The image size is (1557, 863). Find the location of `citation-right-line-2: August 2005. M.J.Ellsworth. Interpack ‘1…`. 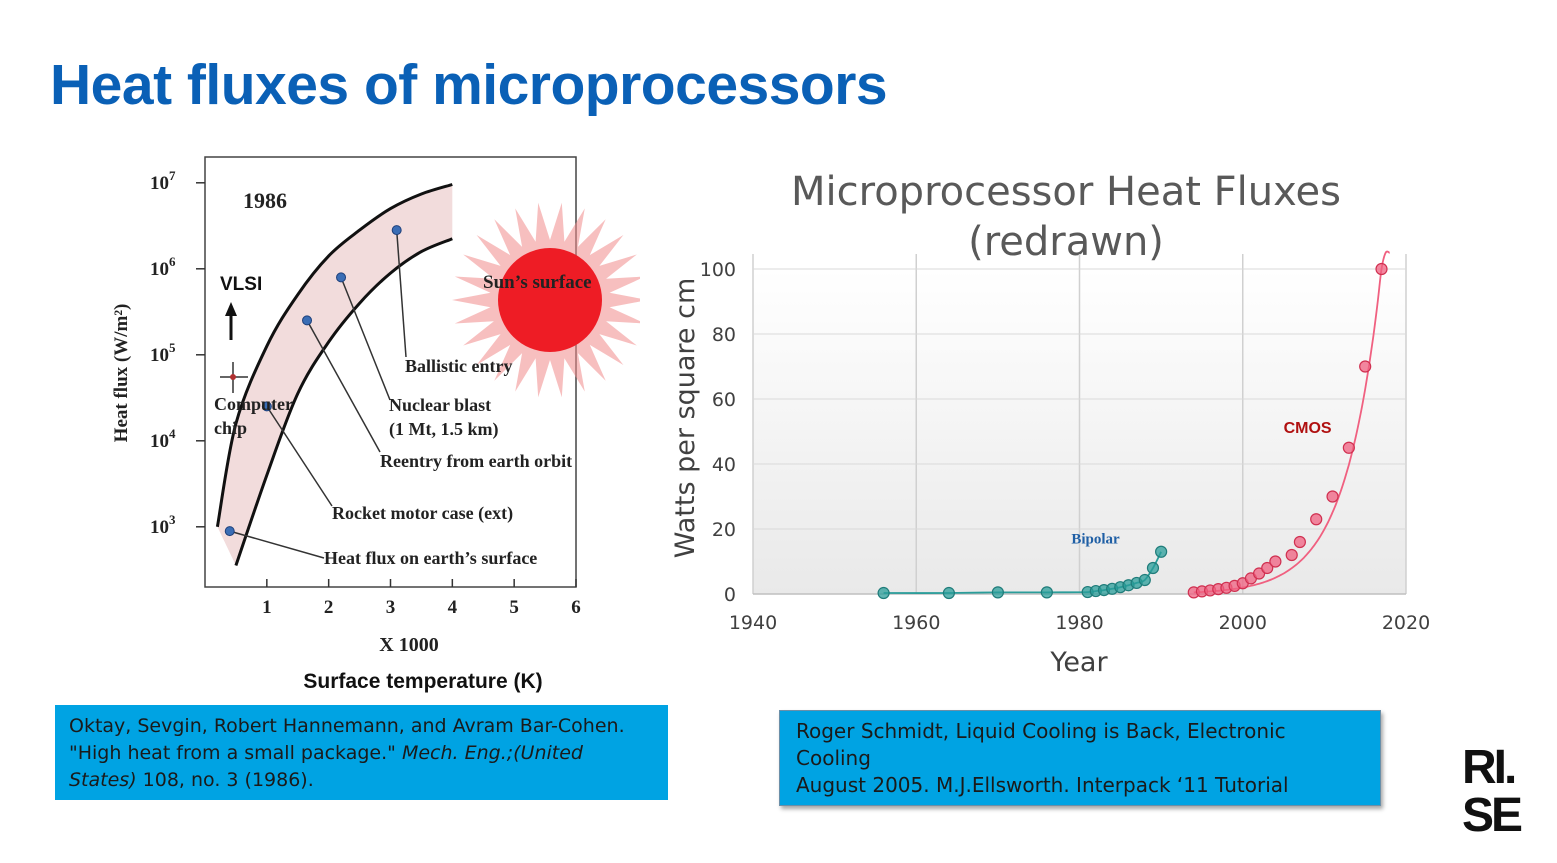

citation-right-line-2: August 2005. M.J.Ellsworth. Interpack ‘1… is located at coordinates (1042, 785).